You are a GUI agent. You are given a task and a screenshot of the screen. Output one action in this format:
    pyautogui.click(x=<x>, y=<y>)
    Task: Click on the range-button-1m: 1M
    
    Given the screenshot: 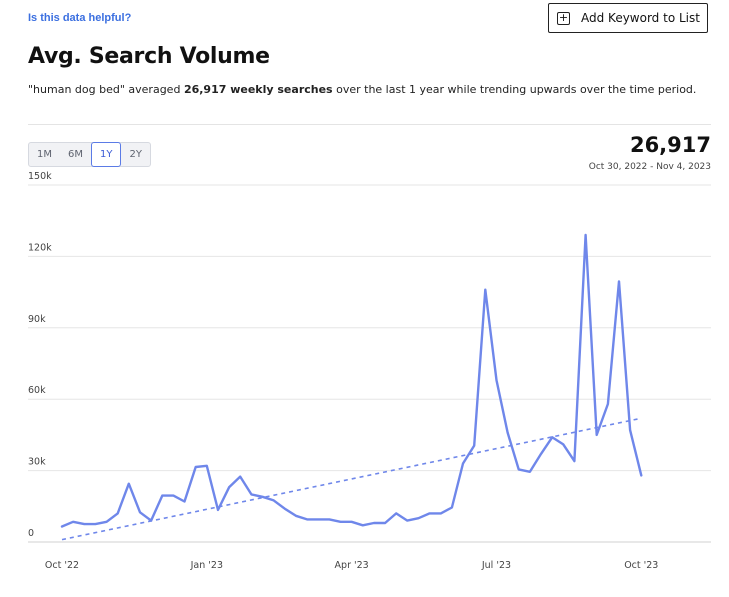 What is the action you would take?
    pyautogui.click(x=44, y=154)
    